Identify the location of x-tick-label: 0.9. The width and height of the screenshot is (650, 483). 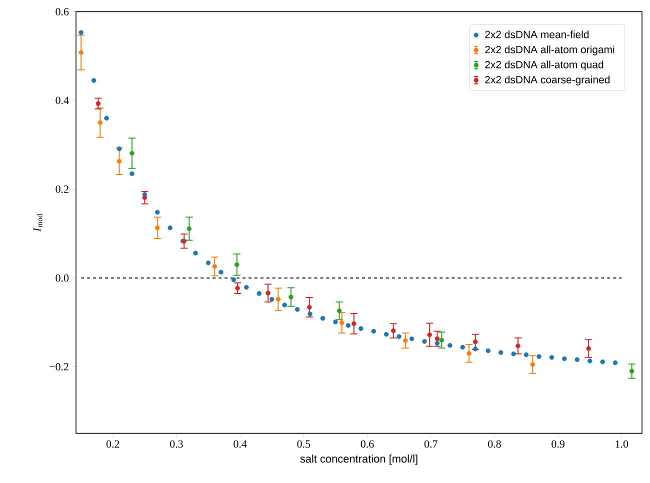
(558, 444).